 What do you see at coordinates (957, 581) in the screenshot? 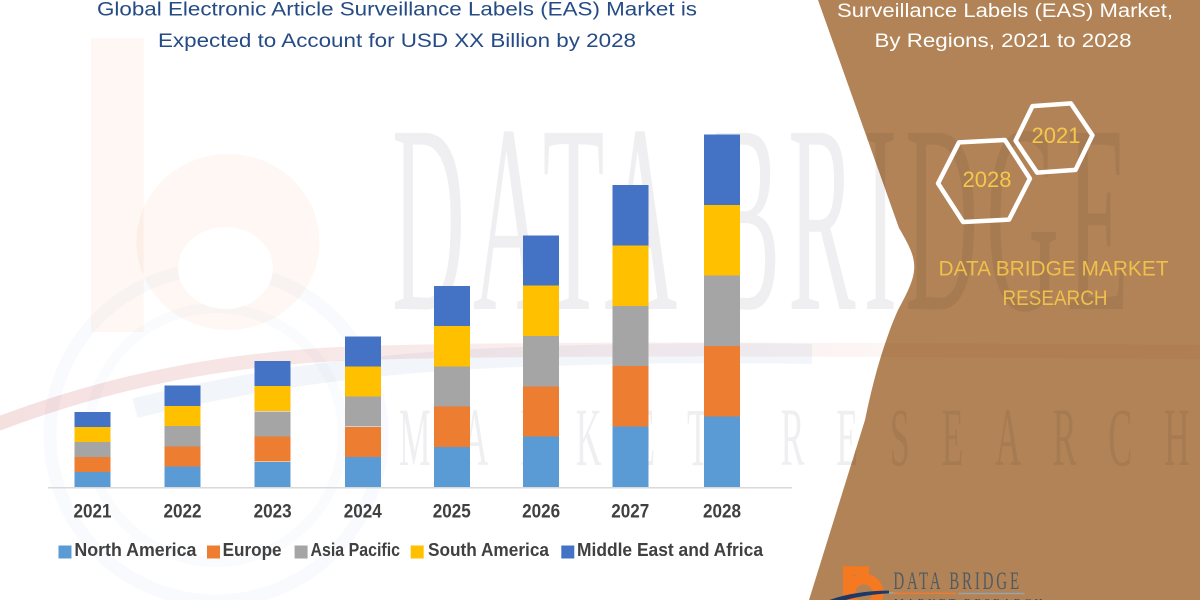
I see `svg-text: DATA BRIDGE` at bounding box center [957, 581].